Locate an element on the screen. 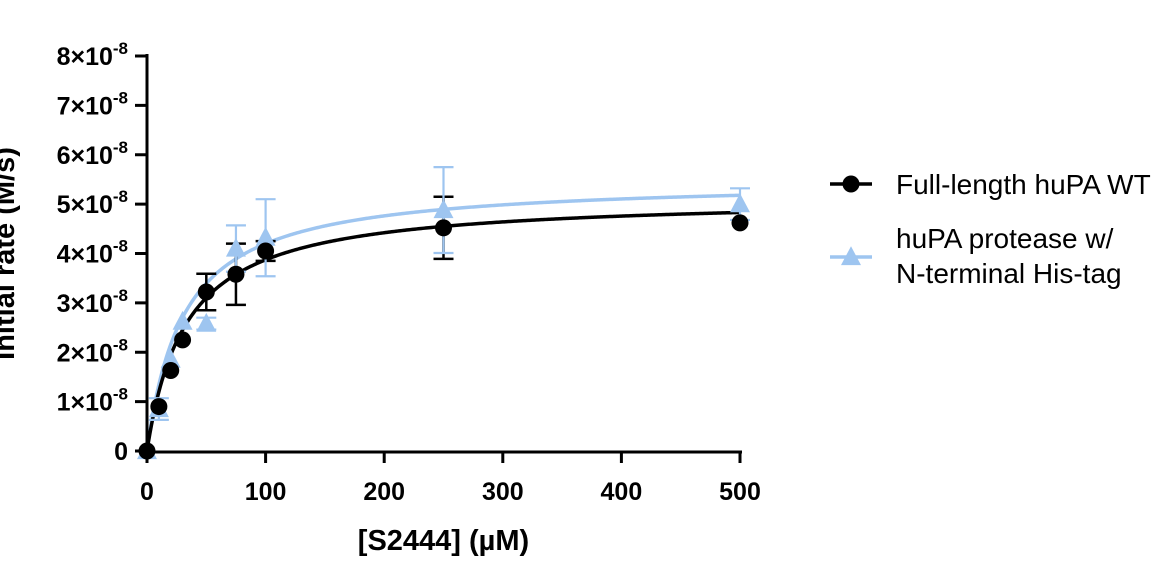  y-axis-title: Initial rate (M/s) is located at coordinates (10, 253).